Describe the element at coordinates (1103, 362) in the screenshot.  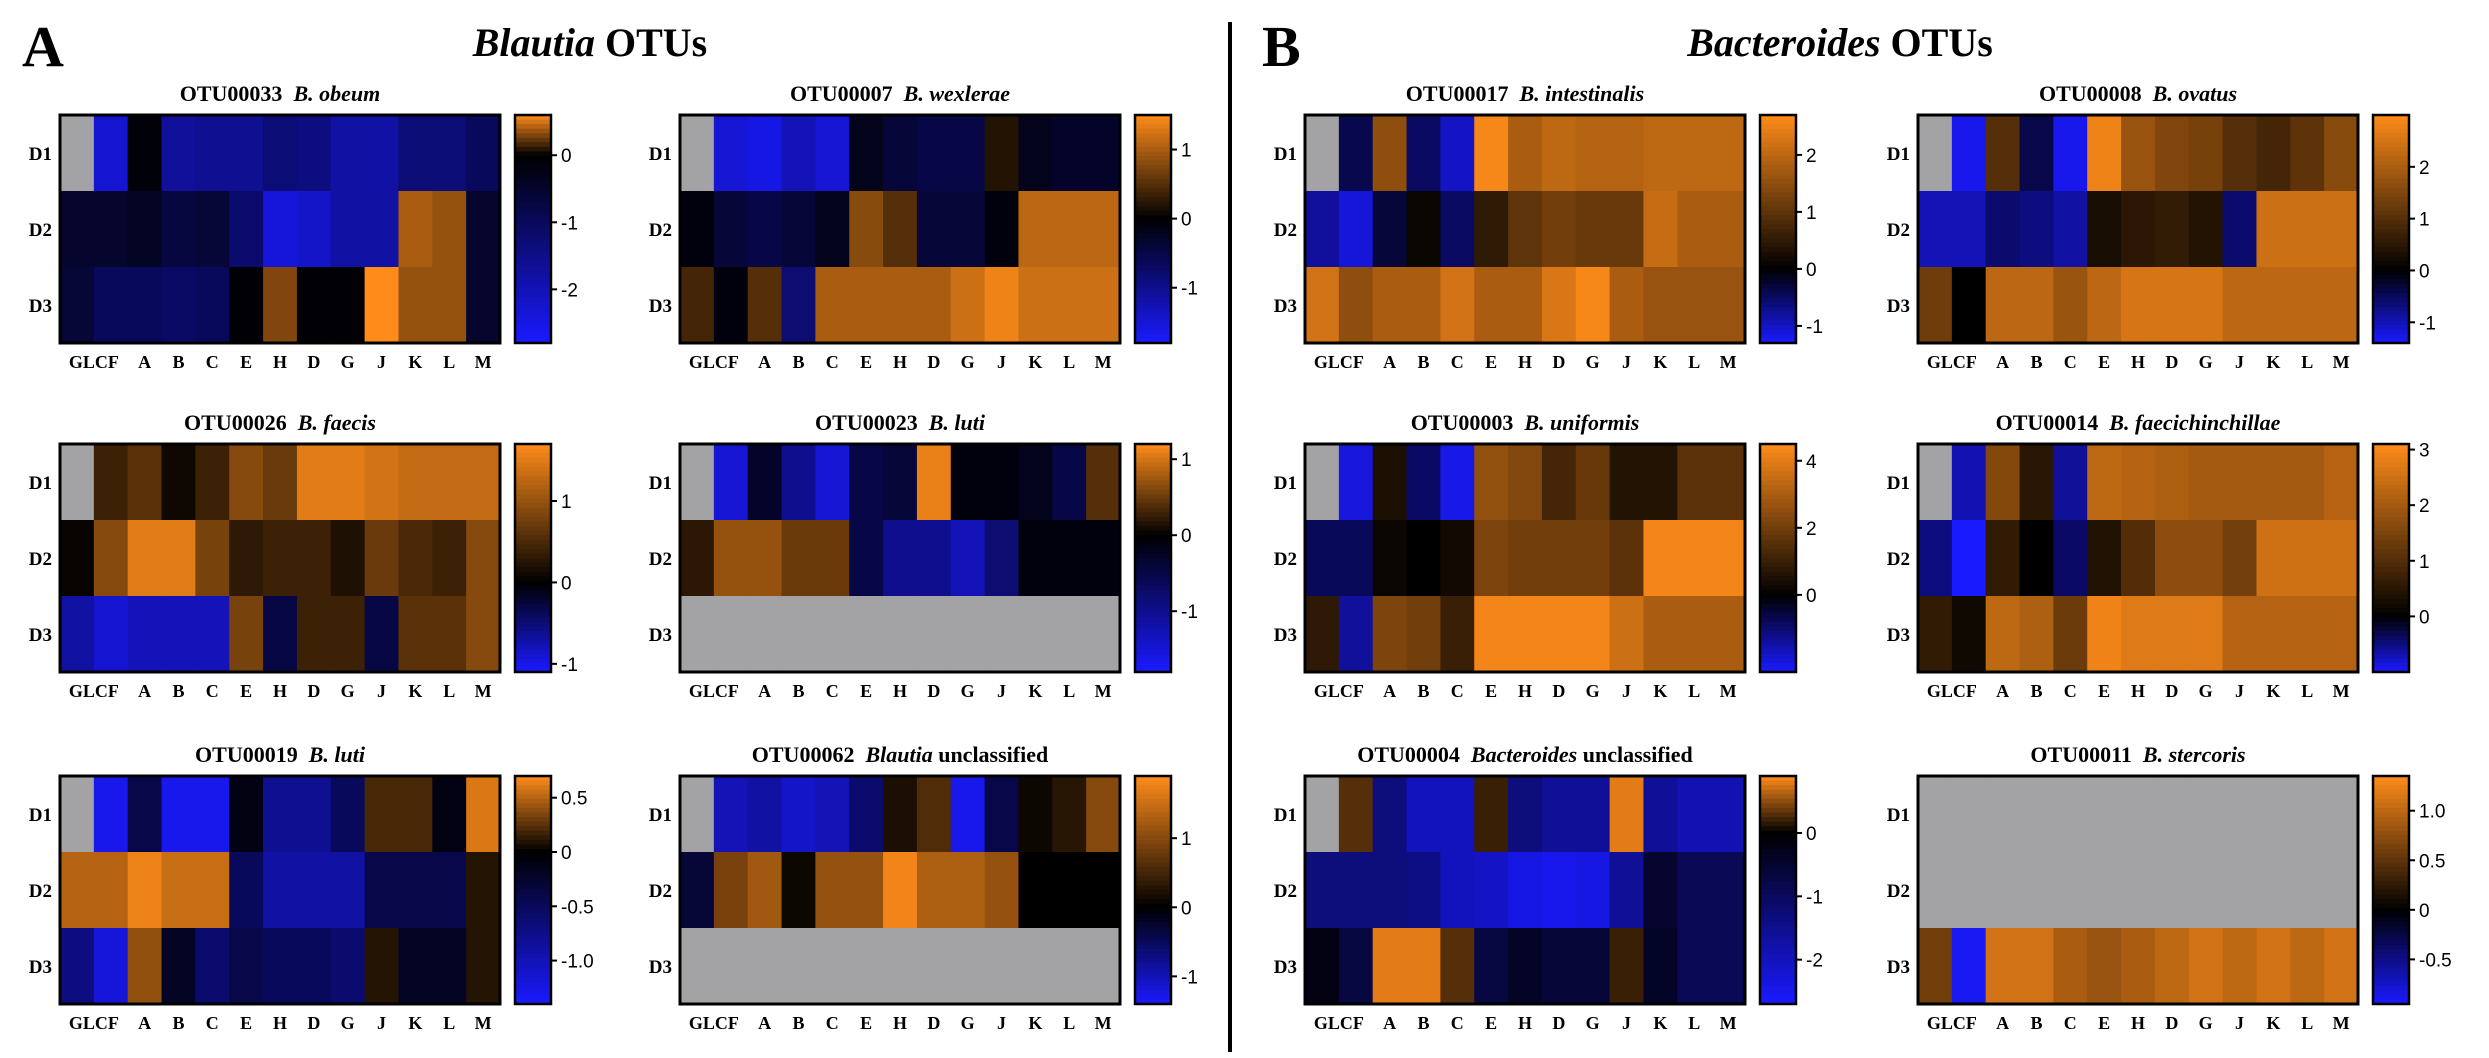
I see `heatmap-otu00007-x-label-m: M` at that location.